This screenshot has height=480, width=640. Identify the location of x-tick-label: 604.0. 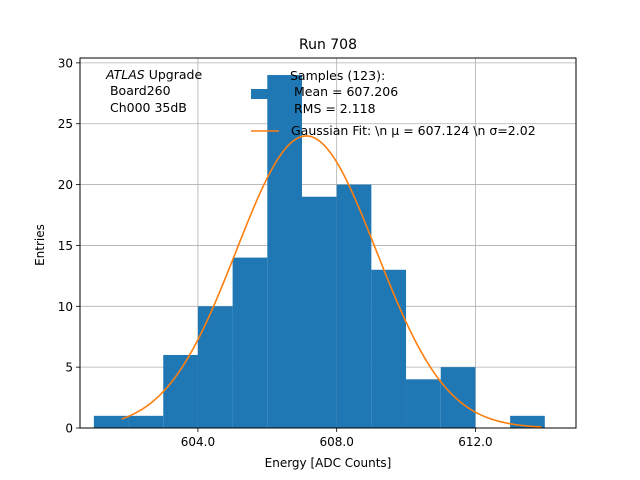
(198, 442).